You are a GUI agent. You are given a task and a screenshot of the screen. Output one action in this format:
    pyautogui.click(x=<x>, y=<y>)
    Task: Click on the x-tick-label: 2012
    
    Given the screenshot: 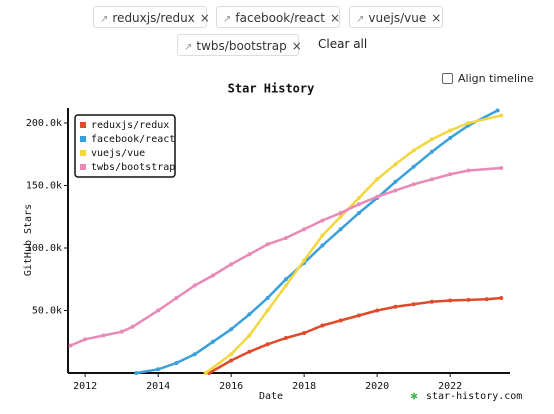 What is the action you would take?
    pyautogui.click(x=85, y=386)
    